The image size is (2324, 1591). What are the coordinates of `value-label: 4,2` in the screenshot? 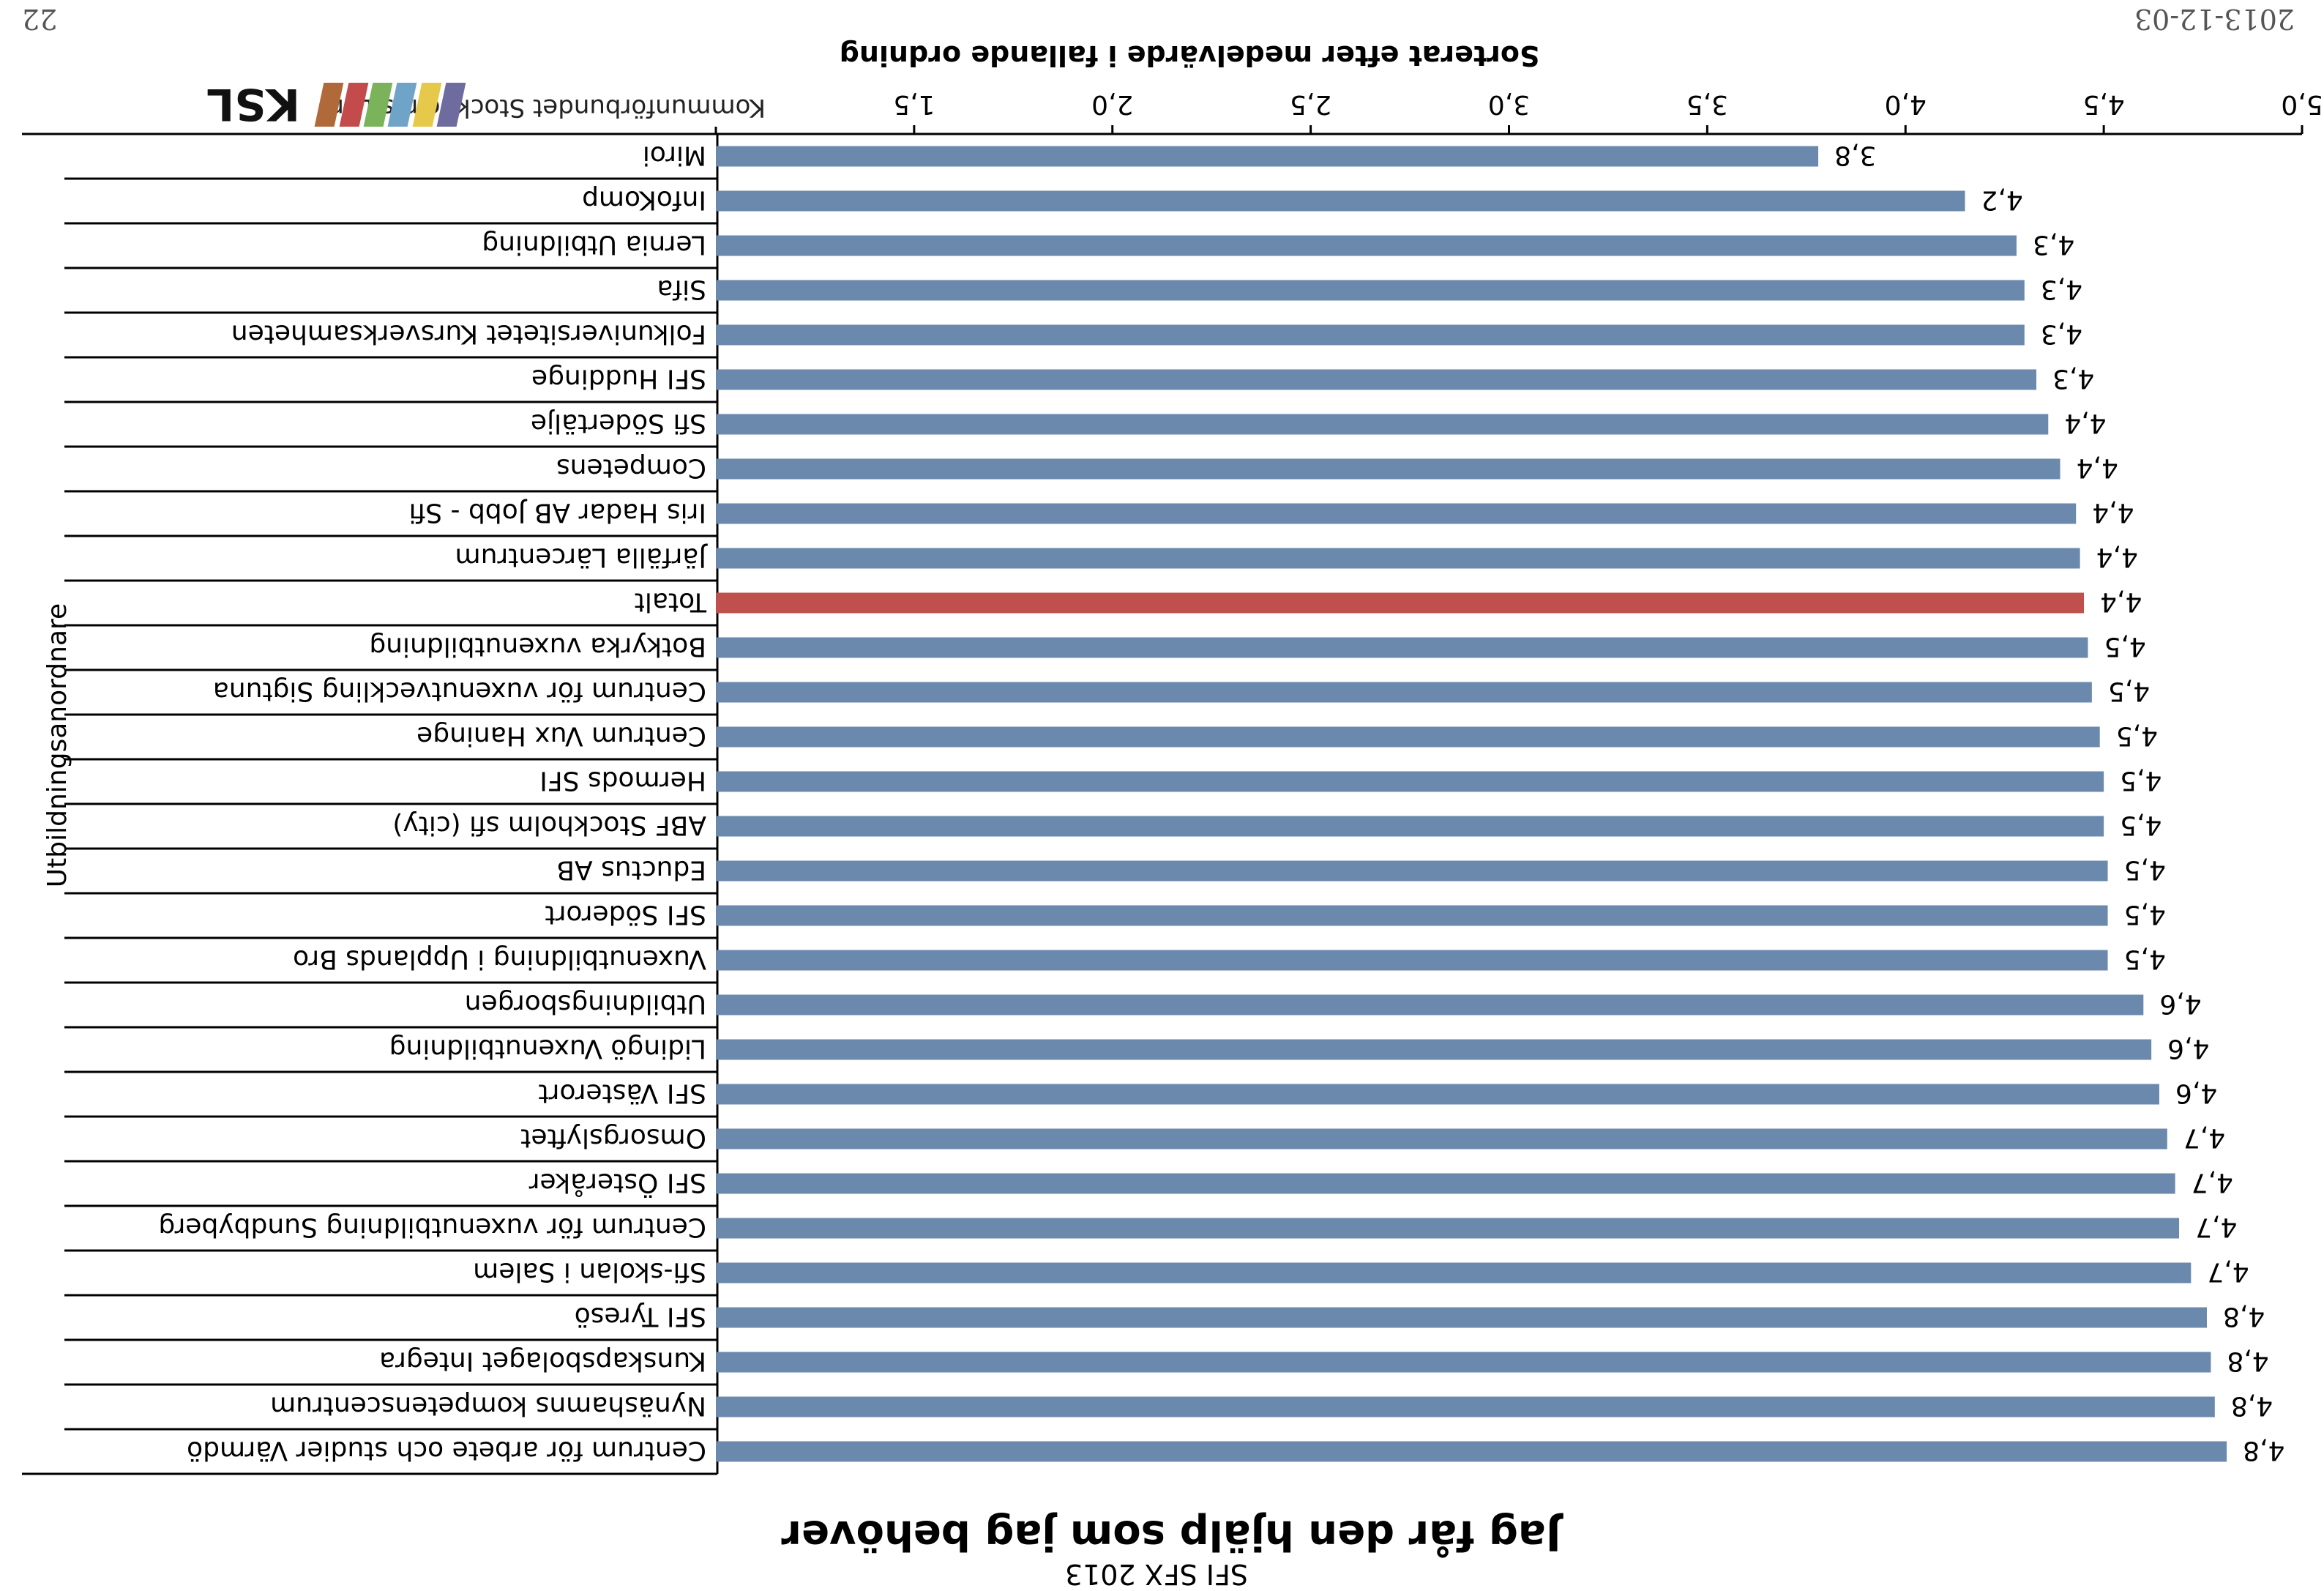 It's located at (2002, 200).